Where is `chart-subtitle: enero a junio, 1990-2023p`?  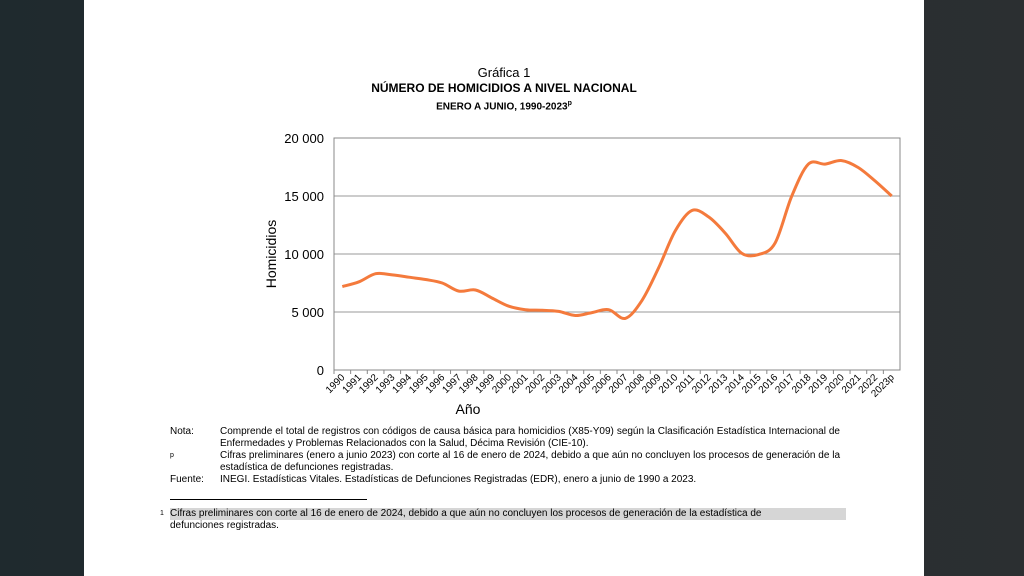
chart-subtitle: enero a junio, 1990-2023p is located at coordinates (504, 106).